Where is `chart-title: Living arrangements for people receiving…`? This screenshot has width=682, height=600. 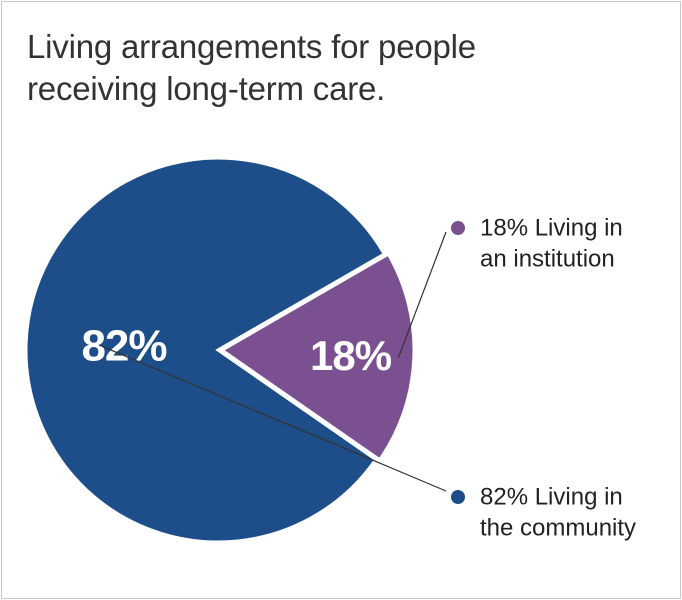
chart-title: Living arrangements for people receiving… is located at coordinates (251, 67).